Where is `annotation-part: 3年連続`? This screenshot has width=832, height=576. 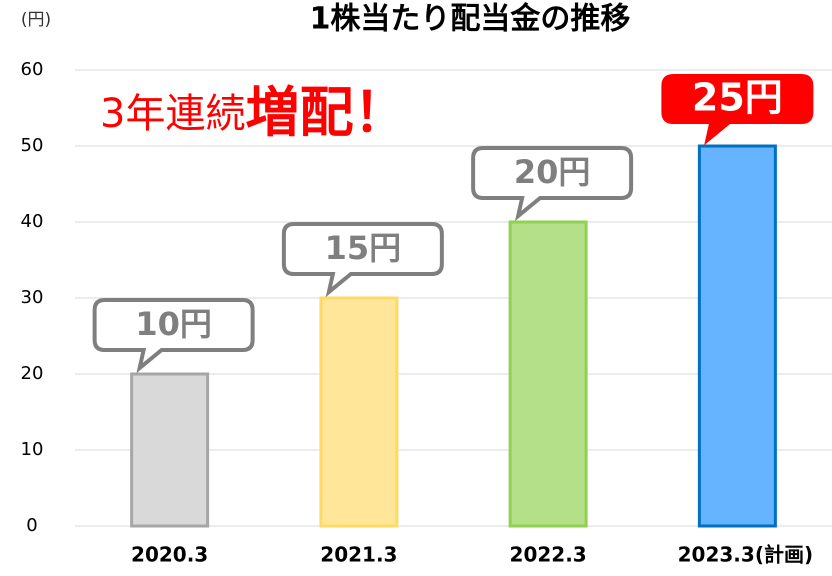 annotation-part: 3年連続 is located at coordinates (172, 114).